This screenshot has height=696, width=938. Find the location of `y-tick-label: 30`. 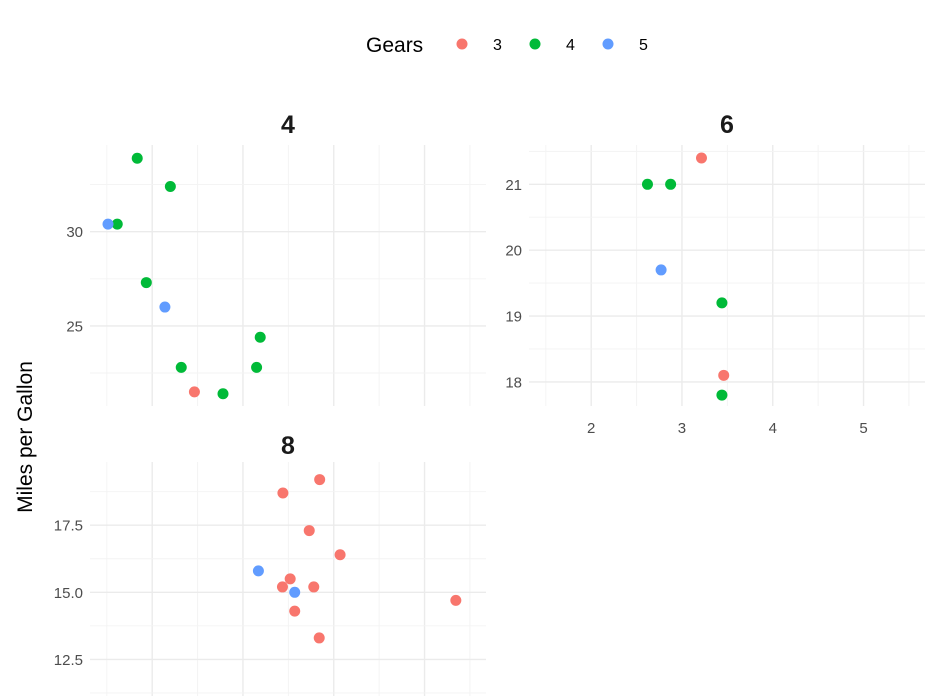

y-tick-label: 30 is located at coordinates (74, 232).